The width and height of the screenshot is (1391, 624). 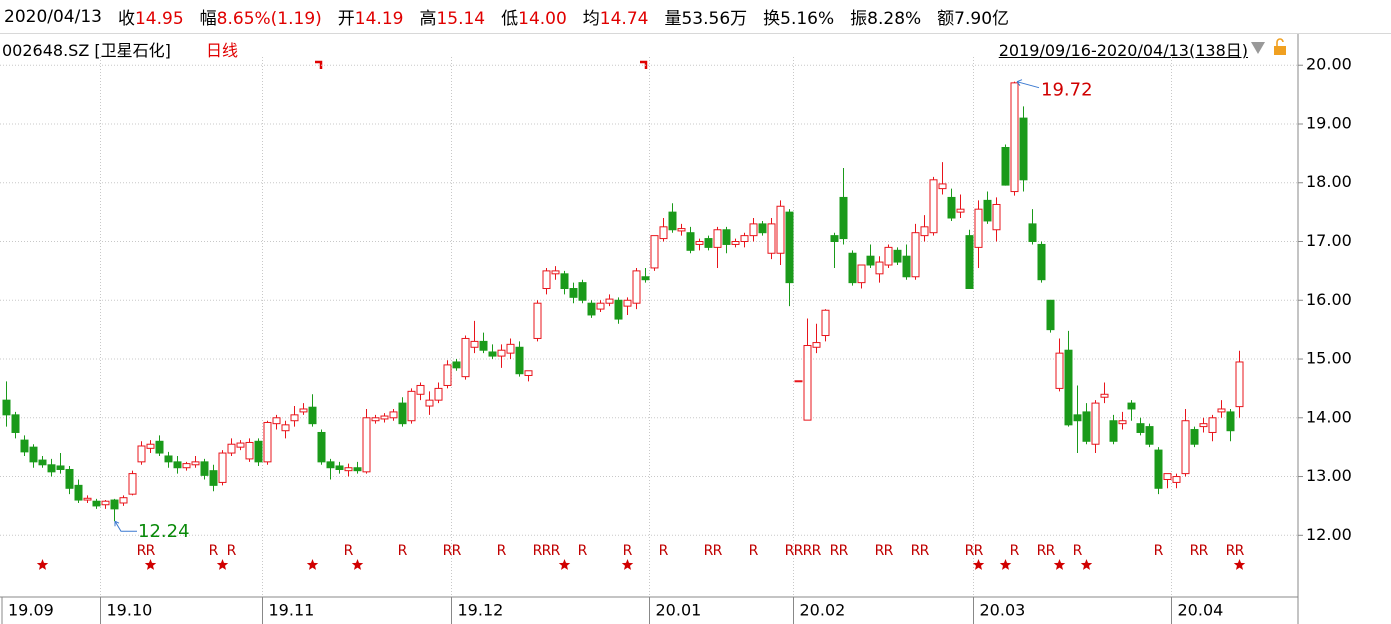 I want to click on date-range: 2019/09/16-2020/04/13(138日), so click(x=1123, y=50).